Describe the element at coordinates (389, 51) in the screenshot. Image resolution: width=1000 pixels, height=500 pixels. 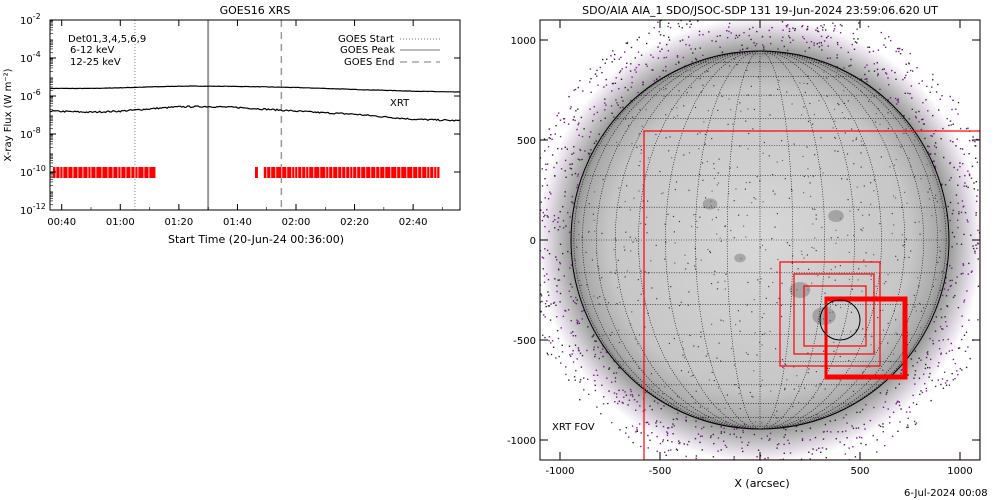
I see `goes-legend-right: GOES Start GOES Peak GOES End` at that location.